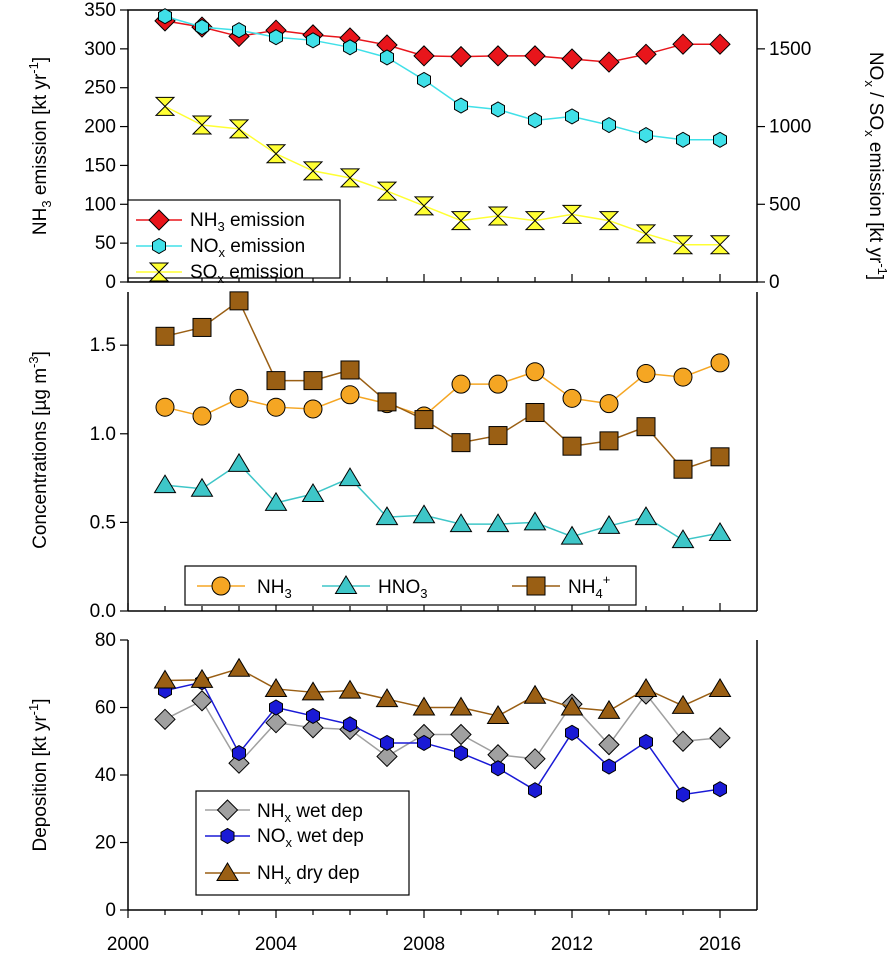 This screenshot has height=965, width=890. I want to click on y-tick-label-left-deposition: 60, so click(105, 708).